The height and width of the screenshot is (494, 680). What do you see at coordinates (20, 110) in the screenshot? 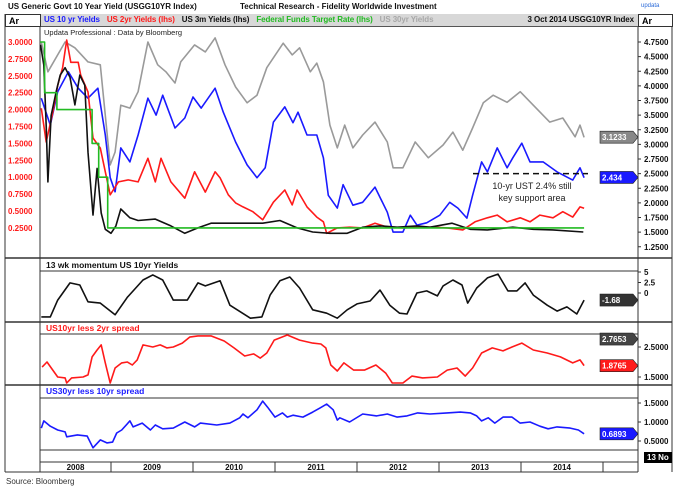
I see `left-axis-label: 2.0000` at bounding box center [20, 110].